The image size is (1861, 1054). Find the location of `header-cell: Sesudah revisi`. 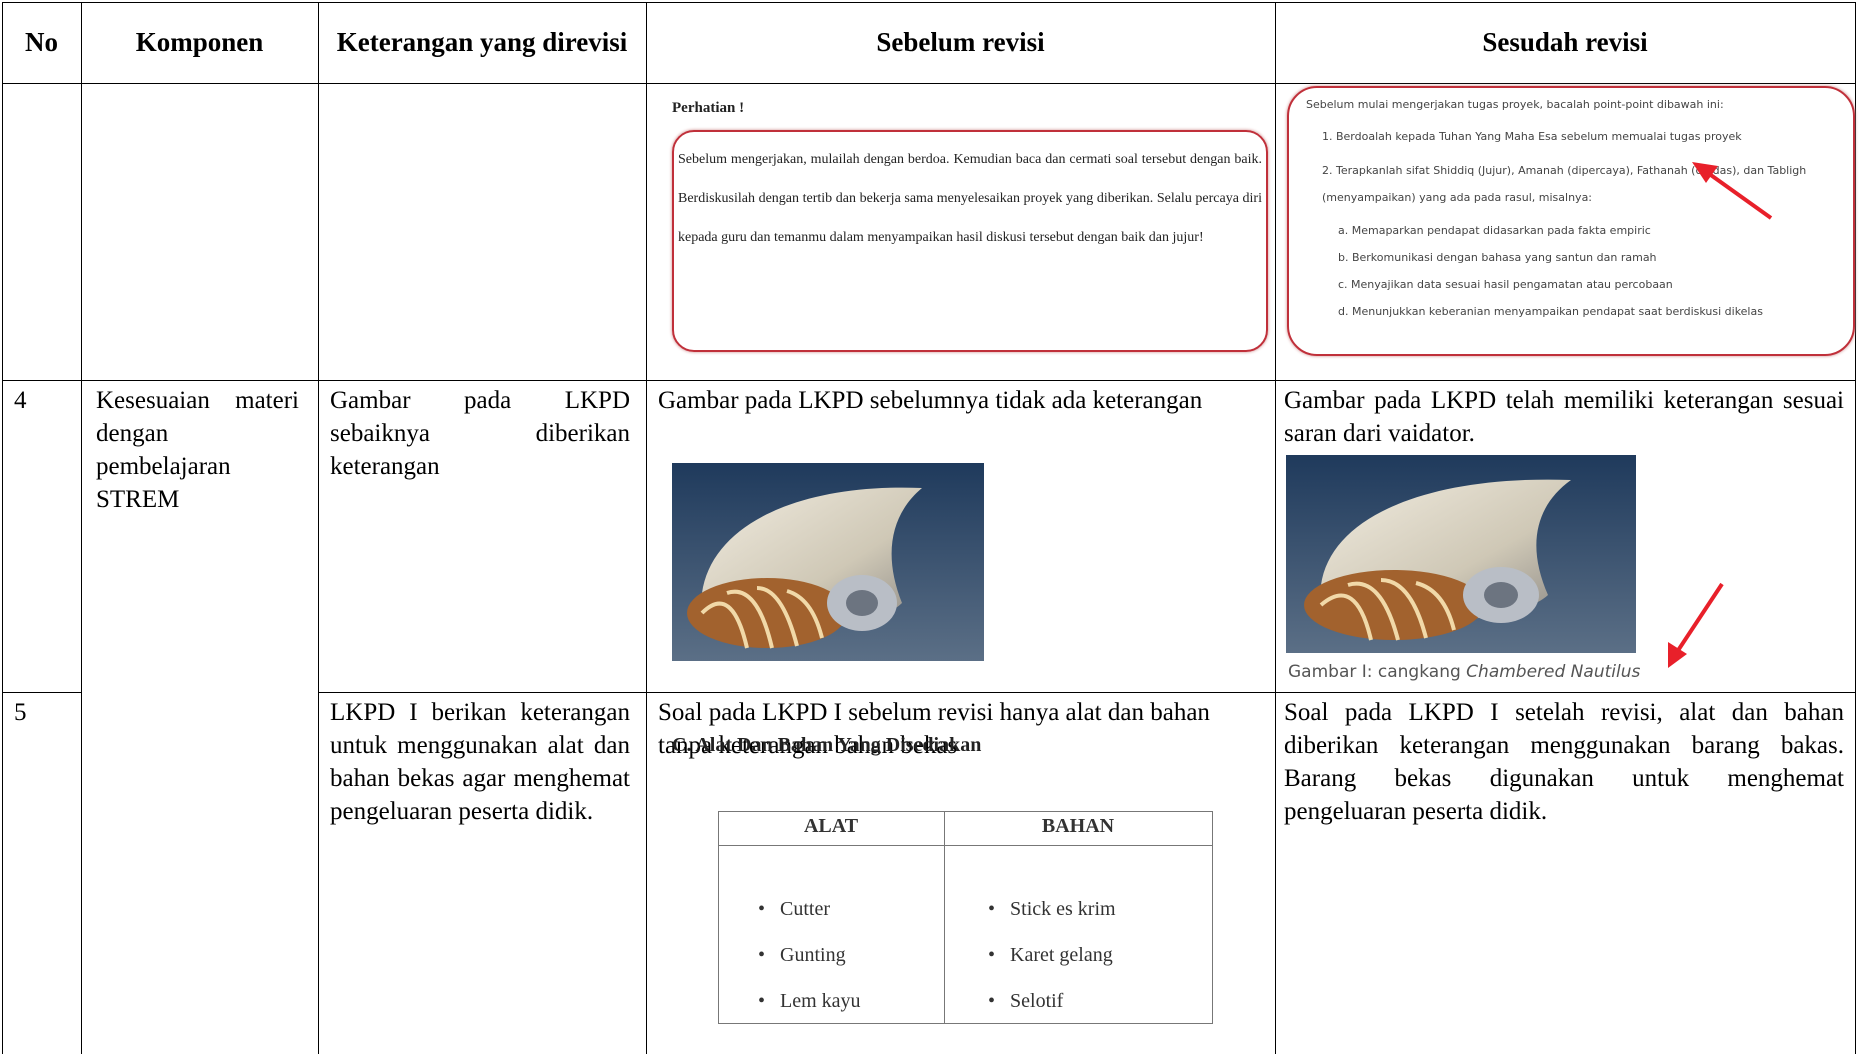

header-cell: Sesudah revisi is located at coordinates (1565, 42).